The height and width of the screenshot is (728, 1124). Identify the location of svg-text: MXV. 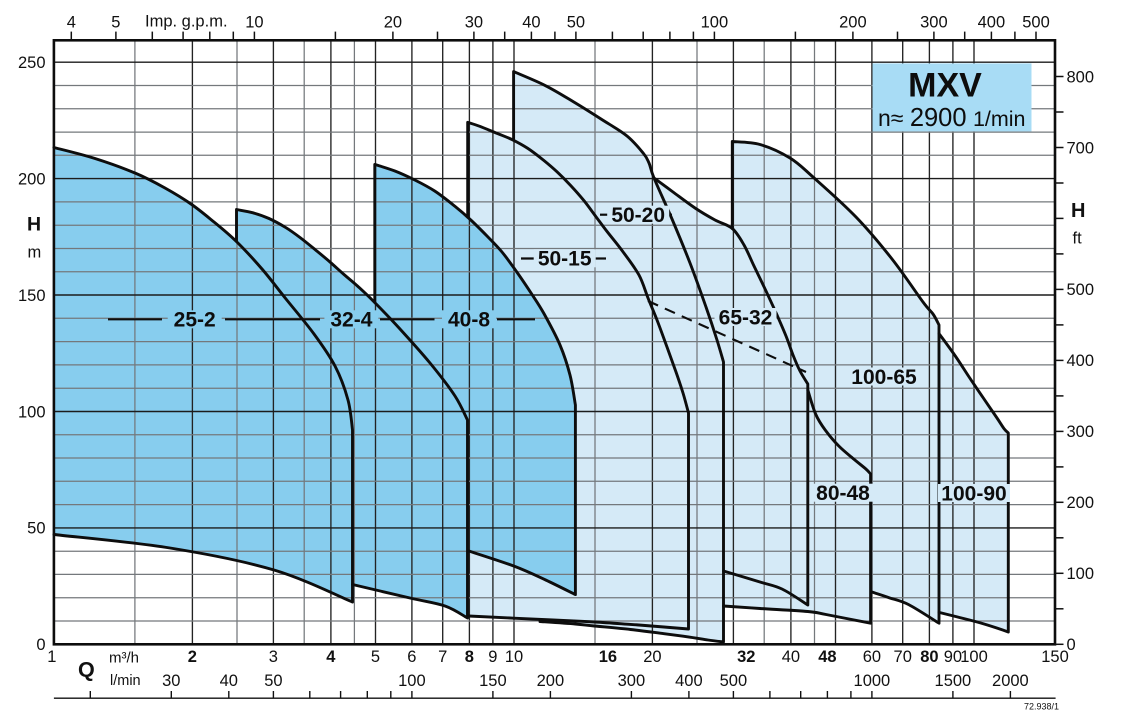
(945, 86).